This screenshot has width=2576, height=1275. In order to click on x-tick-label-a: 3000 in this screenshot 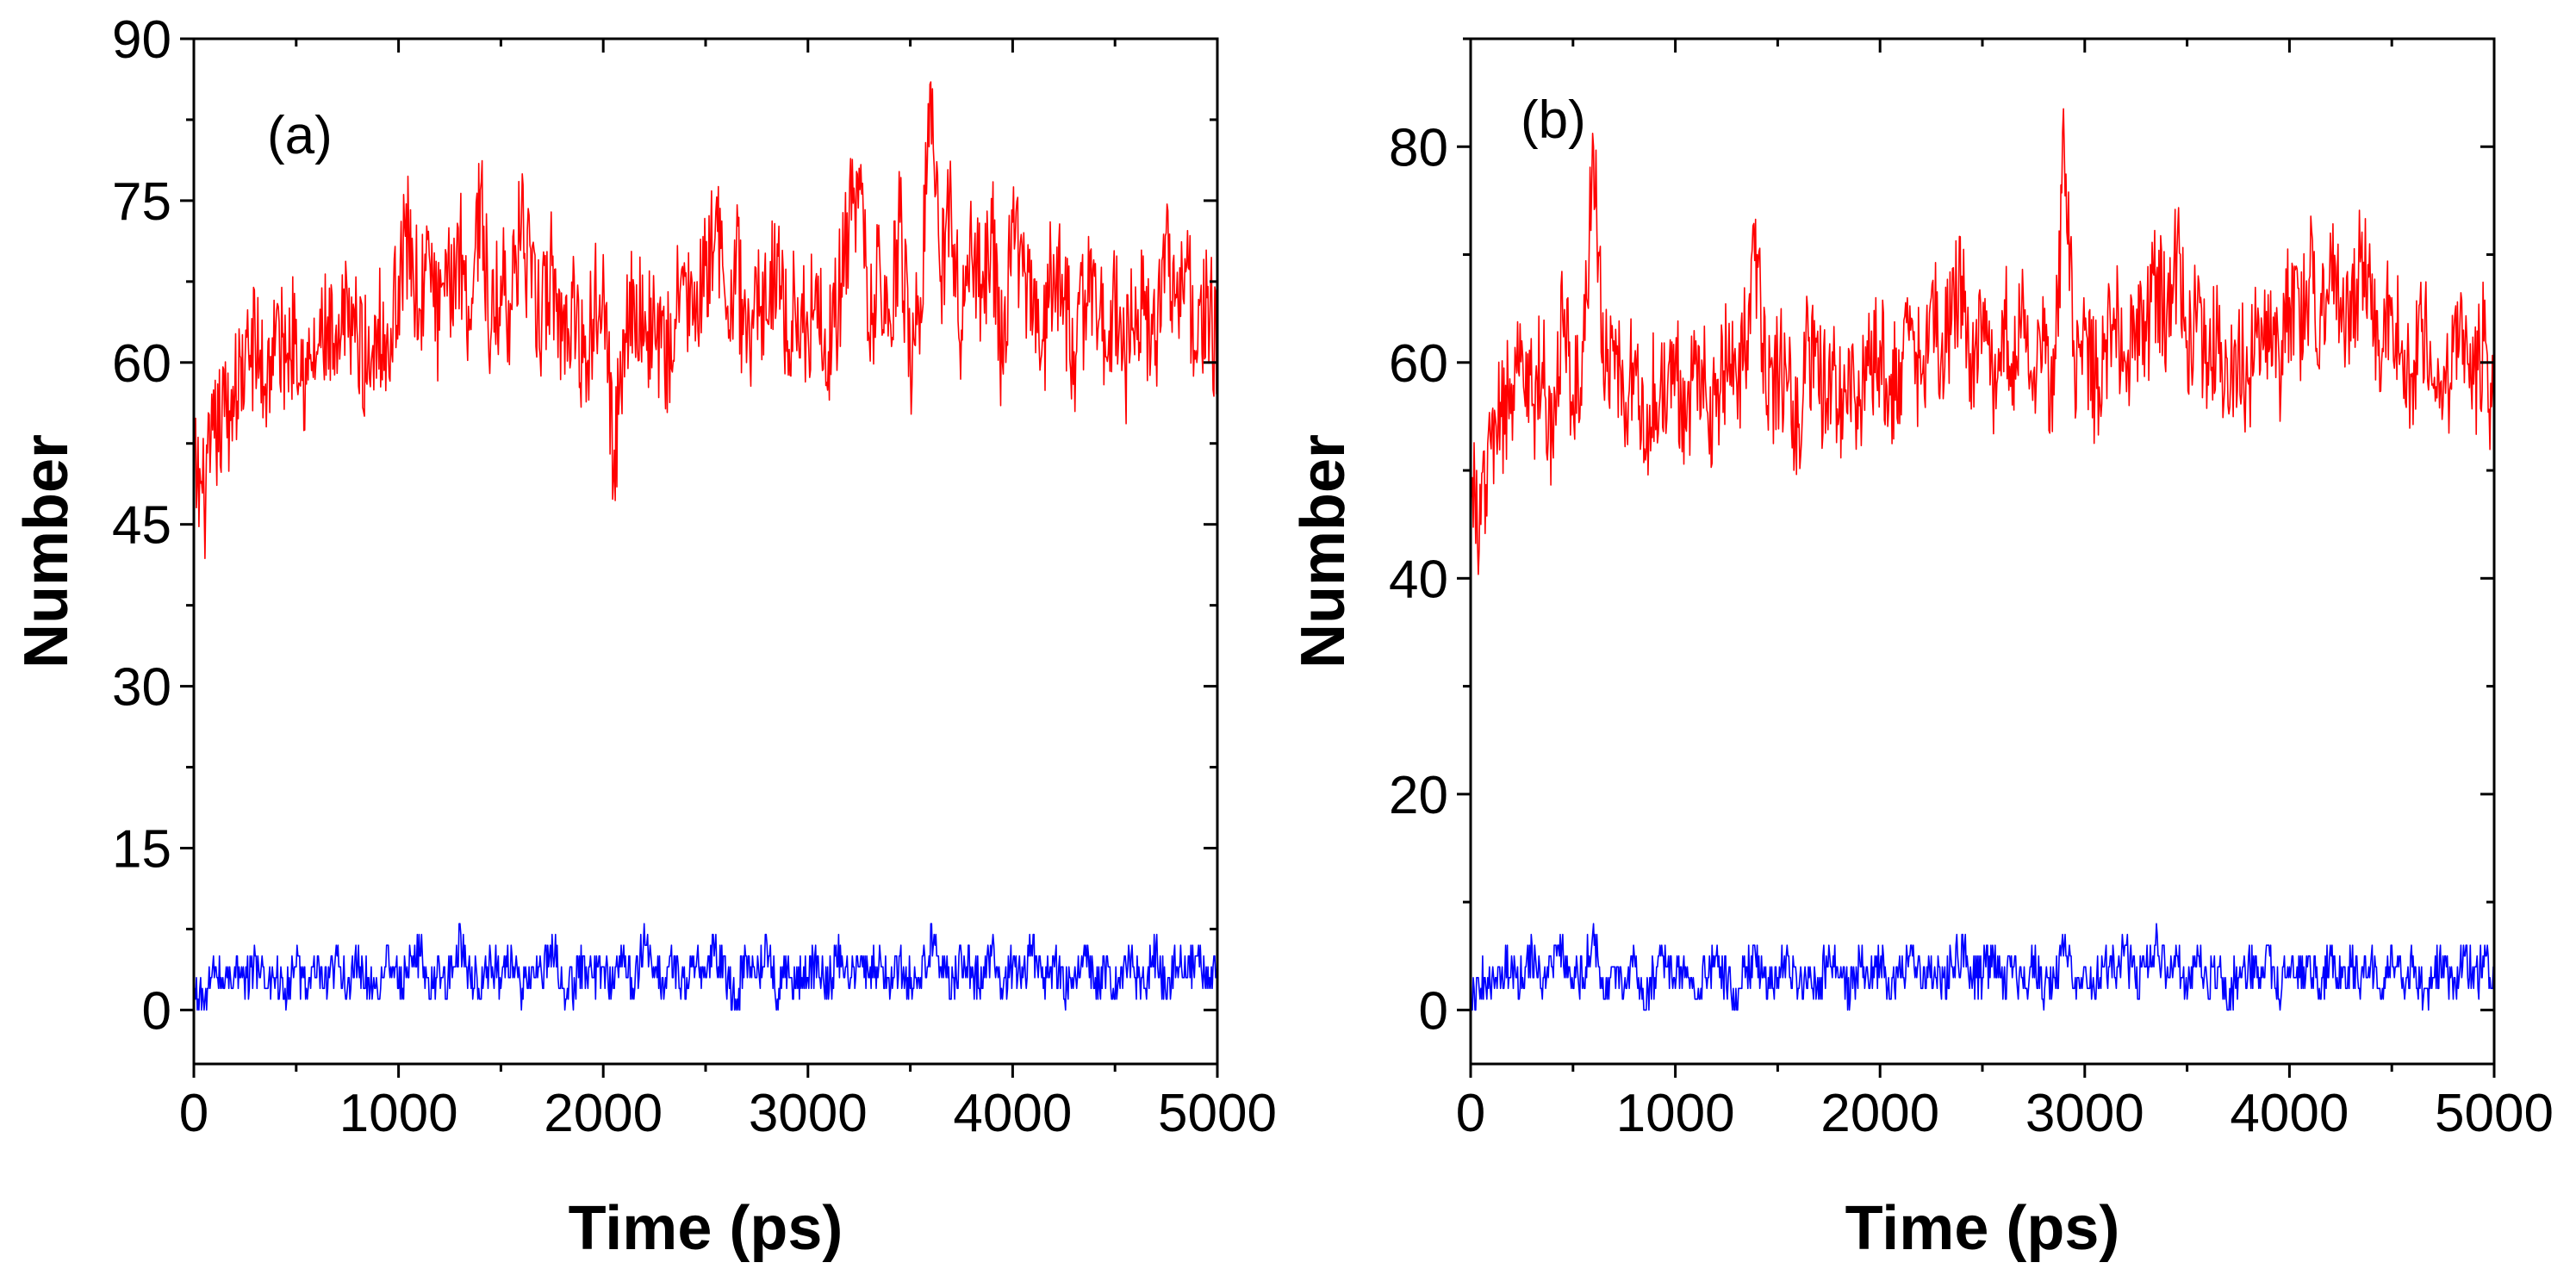, I will do `click(809, 1114)`.